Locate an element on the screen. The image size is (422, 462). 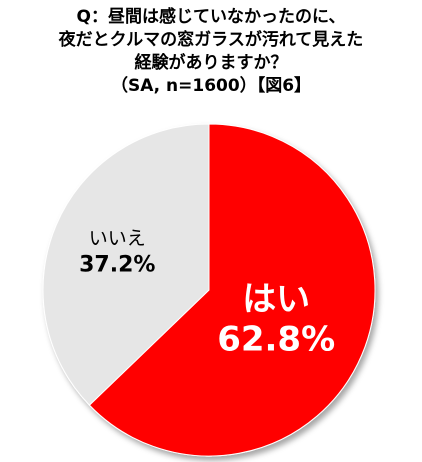
title-line-2: 夜だとクルマの窓ガラスが汚れて見えた is located at coordinates (211, 40).